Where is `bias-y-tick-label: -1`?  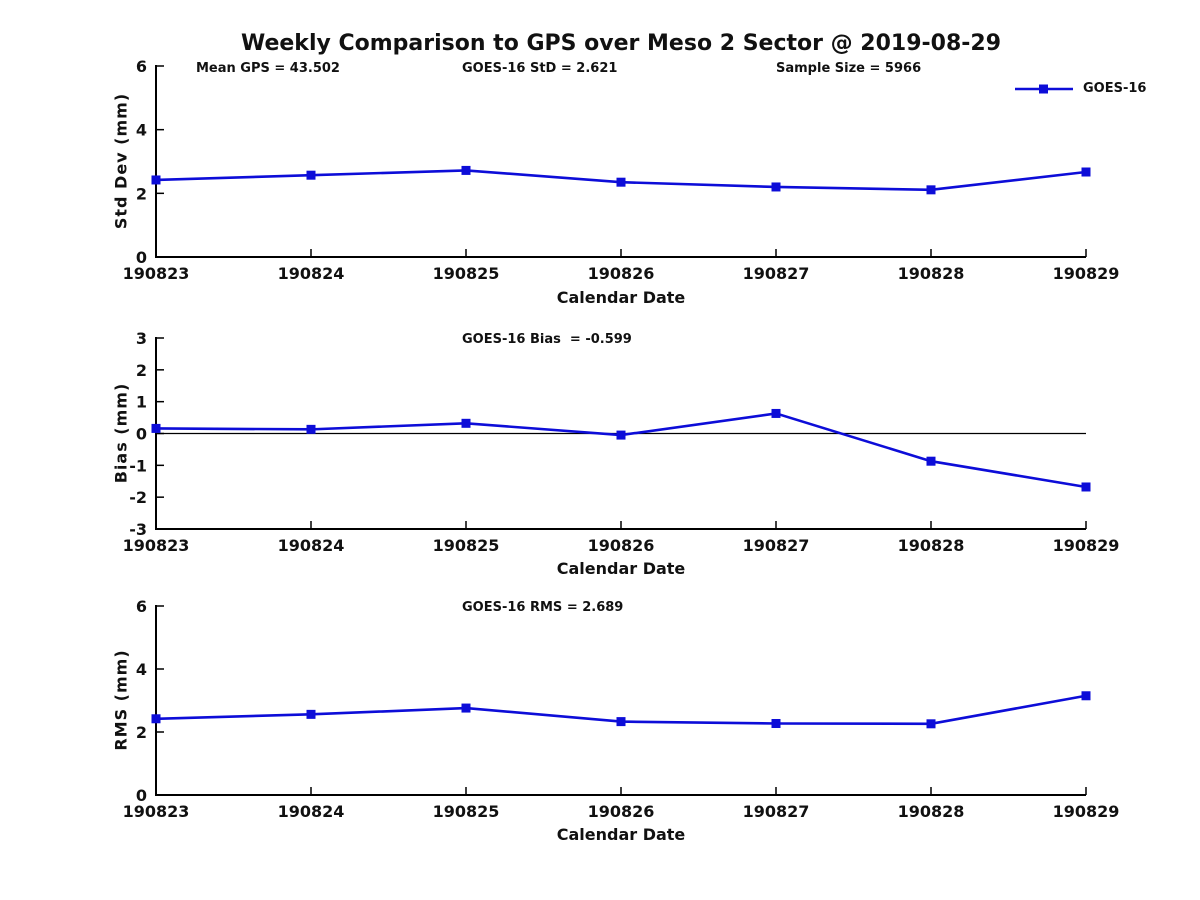
bias-y-tick-label: -1 is located at coordinates (138, 465).